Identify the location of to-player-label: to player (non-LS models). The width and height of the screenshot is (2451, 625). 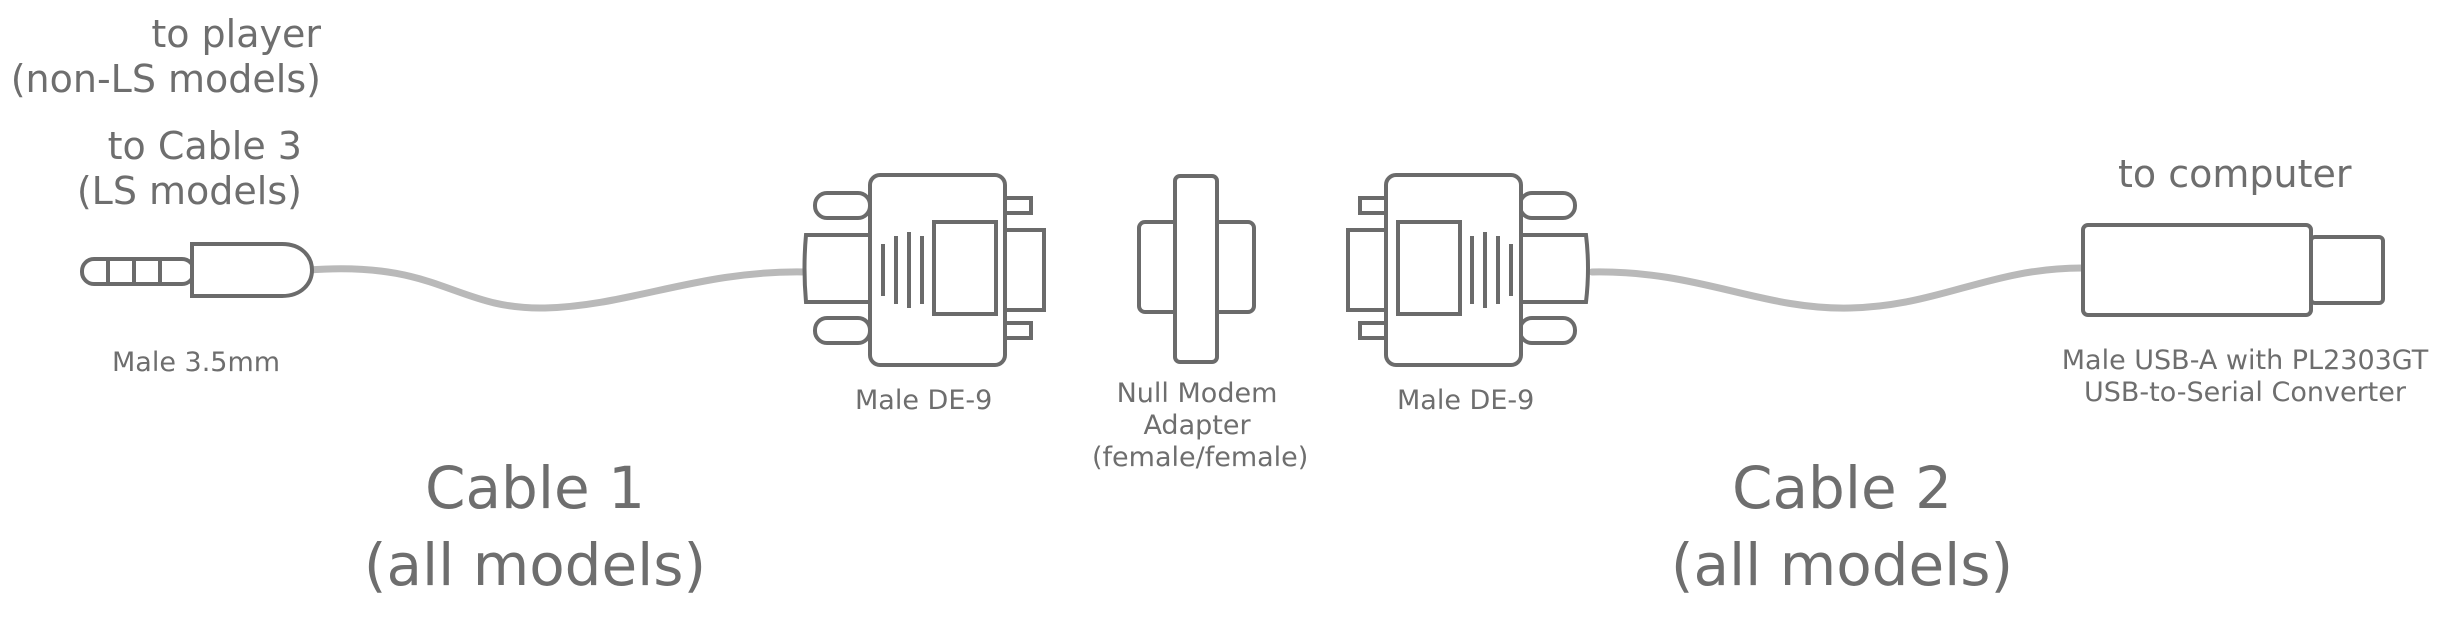
(166, 57).